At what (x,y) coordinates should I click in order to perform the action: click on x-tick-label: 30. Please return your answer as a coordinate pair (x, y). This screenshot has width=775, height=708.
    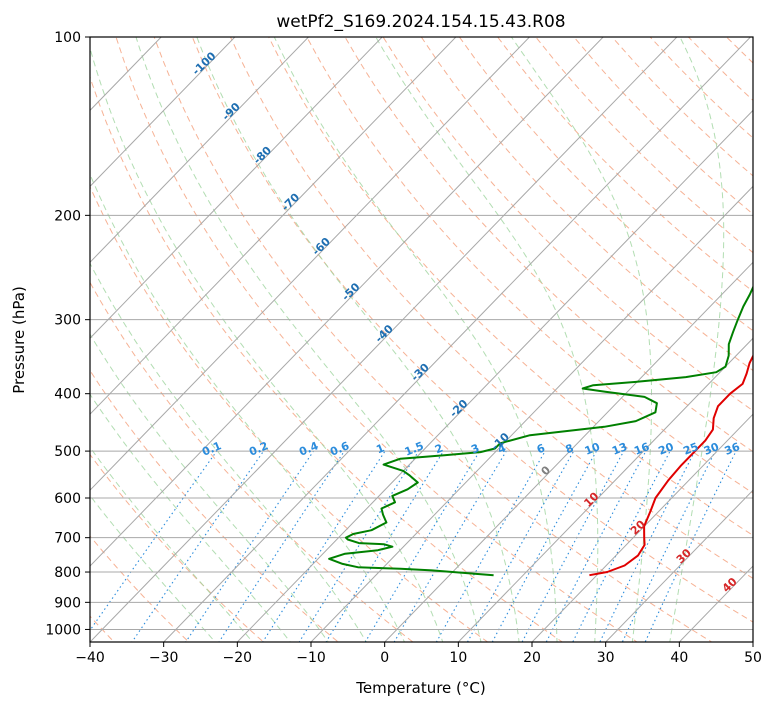
    Looking at the image, I should click on (606, 658).